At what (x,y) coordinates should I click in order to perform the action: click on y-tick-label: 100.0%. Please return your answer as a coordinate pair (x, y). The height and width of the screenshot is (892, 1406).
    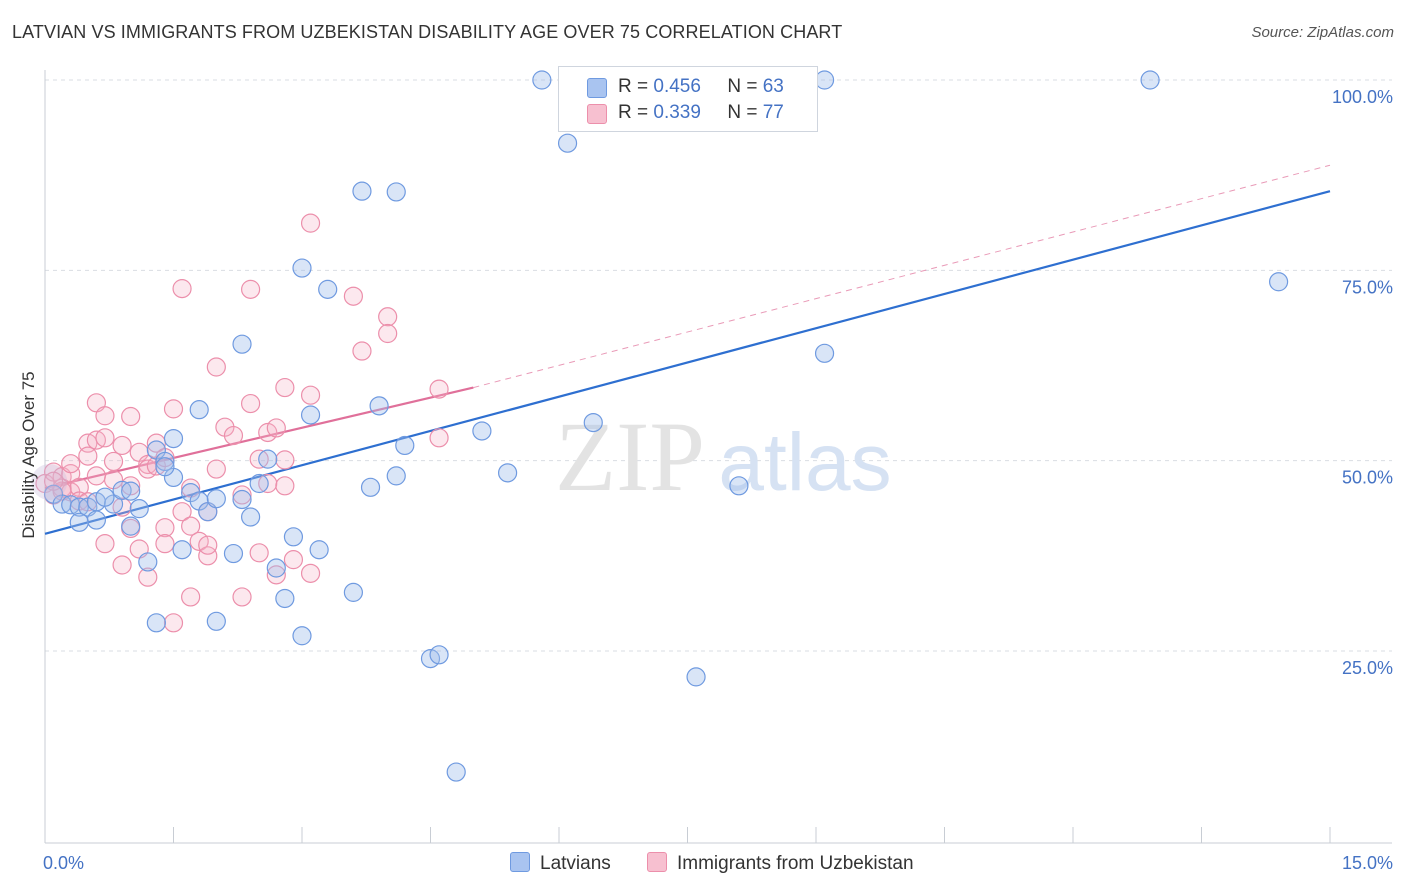
    Looking at the image, I should click on (1362, 97).